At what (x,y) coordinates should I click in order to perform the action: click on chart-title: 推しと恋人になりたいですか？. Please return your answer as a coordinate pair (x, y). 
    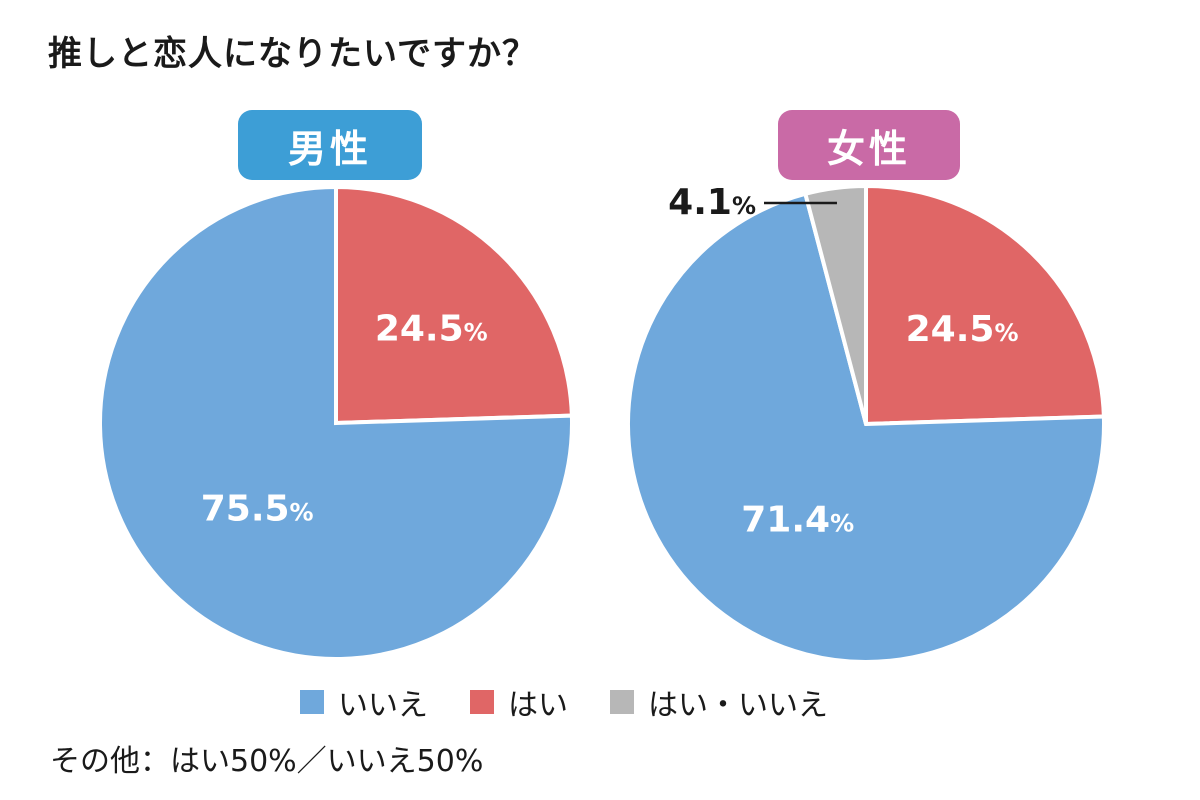
    Looking at the image, I should click on (292, 54).